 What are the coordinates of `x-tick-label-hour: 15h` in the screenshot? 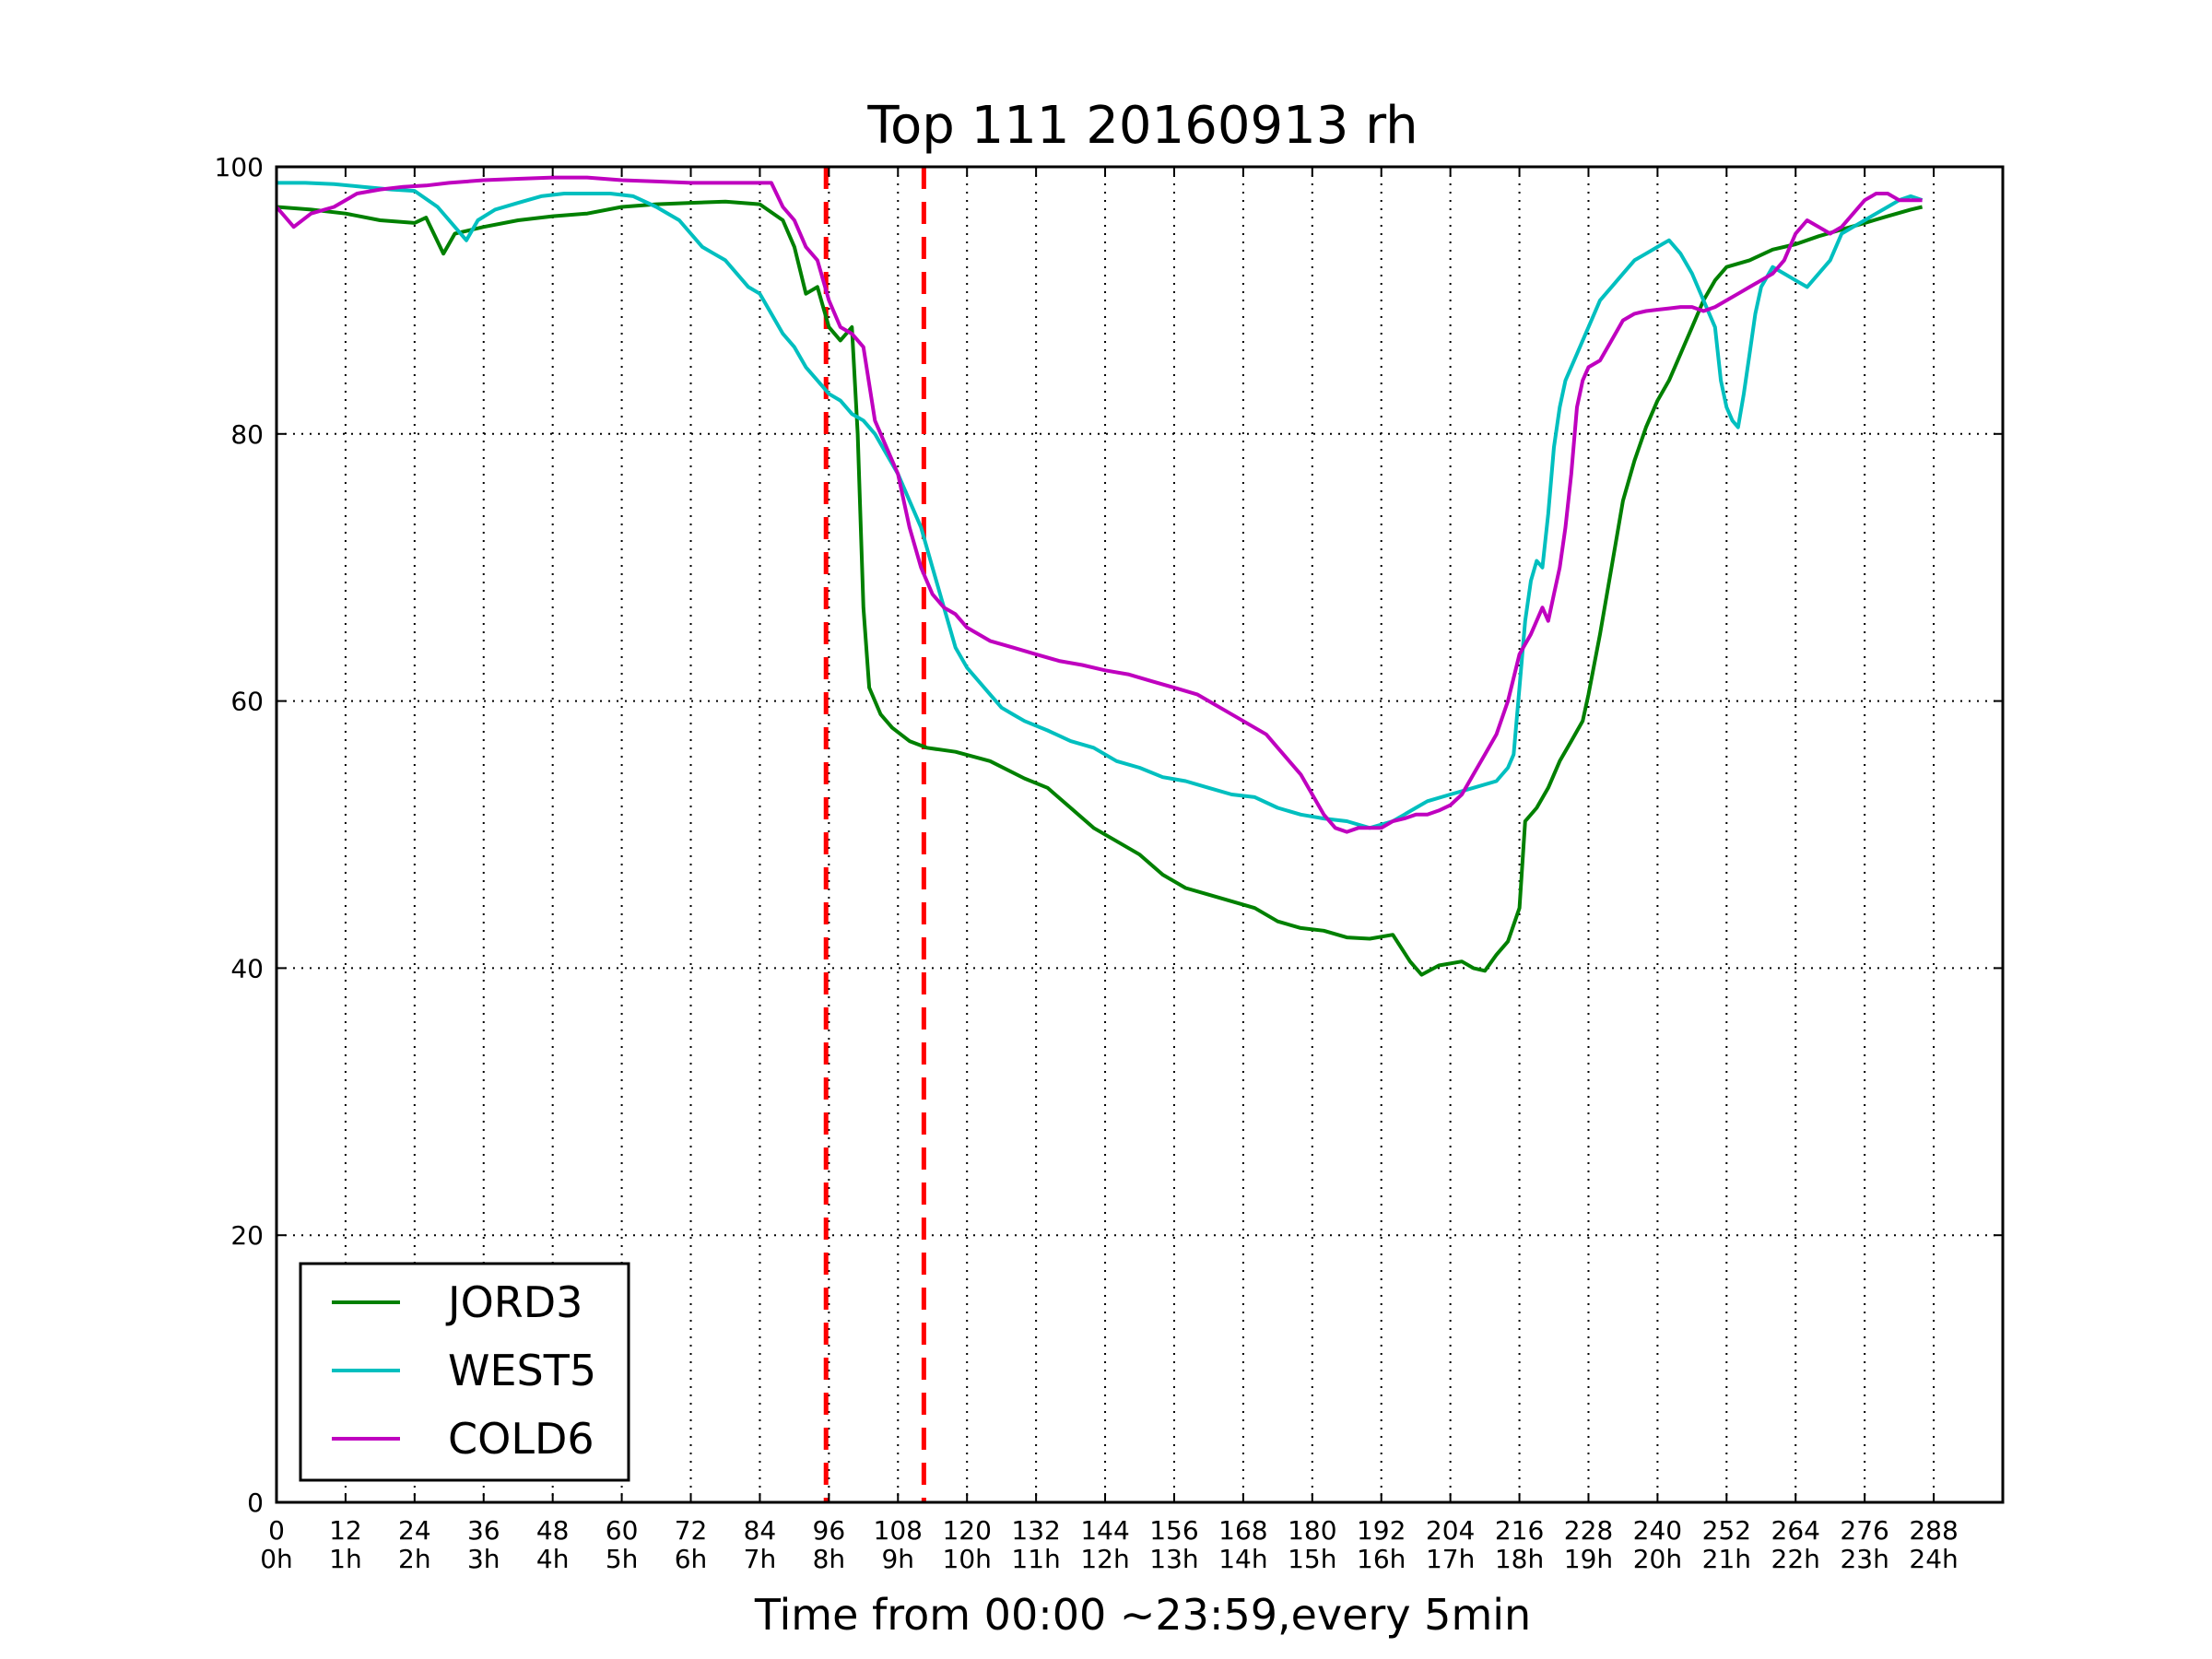 It's located at (1312, 1559).